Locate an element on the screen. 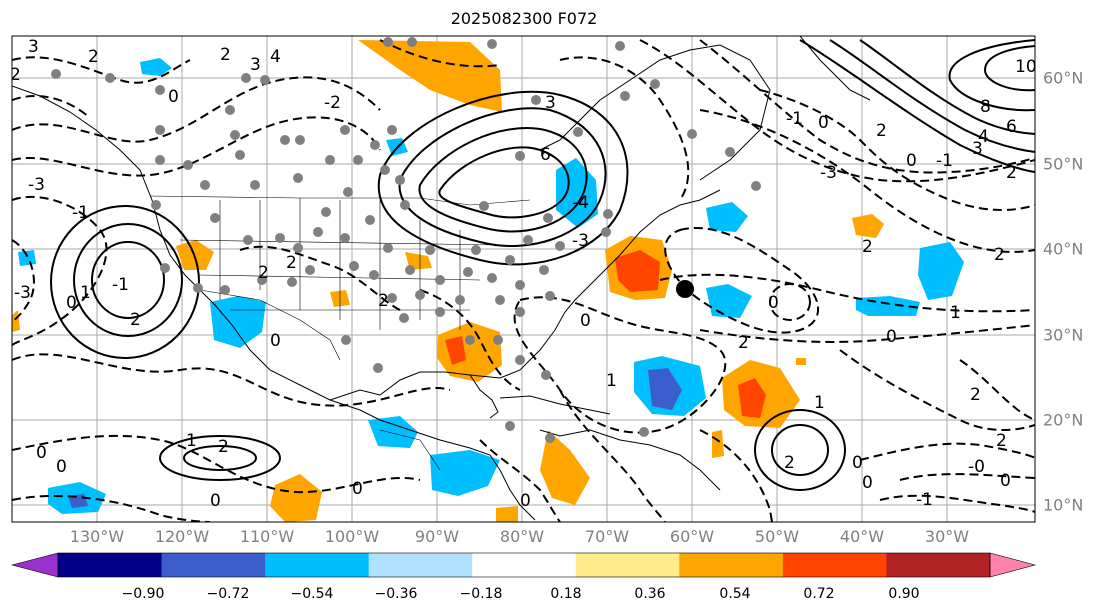 The image size is (1105, 615). contour-label: -2 is located at coordinates (332, 103).